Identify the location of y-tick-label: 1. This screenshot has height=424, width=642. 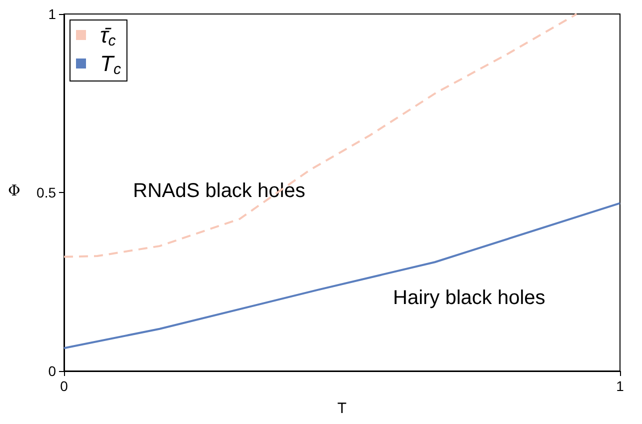
(52, 14).